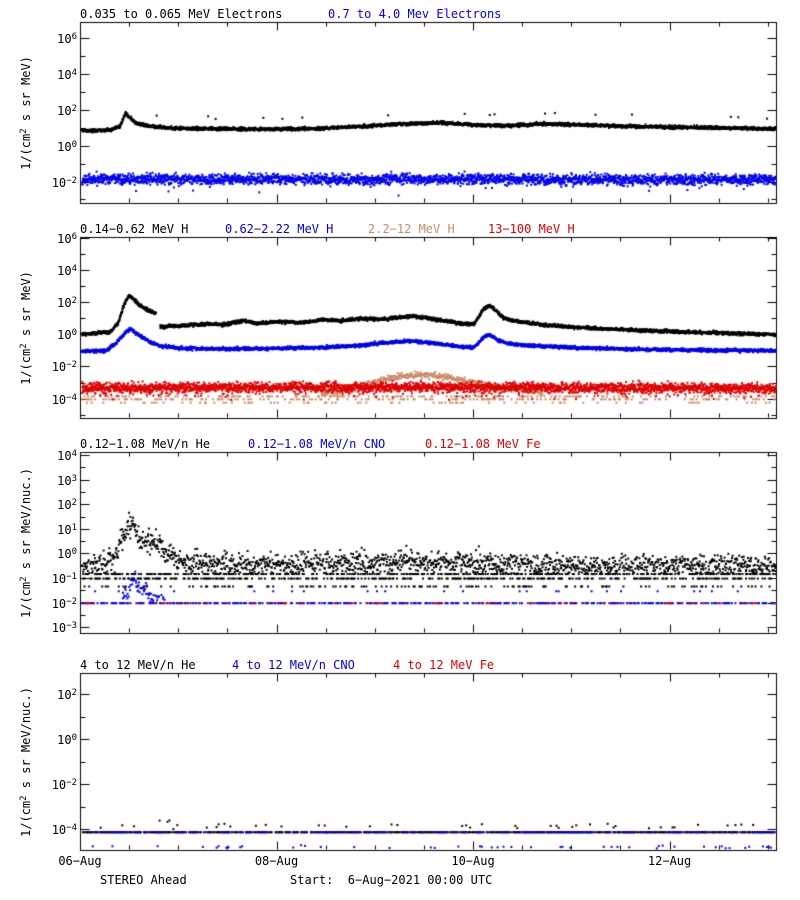 This screenshot has width=800, height=900. Describe the element at coordinates (444, 665) in the screenshot. I see `panel4-legend-3: 4 to 12 MeV Fe` at that location.